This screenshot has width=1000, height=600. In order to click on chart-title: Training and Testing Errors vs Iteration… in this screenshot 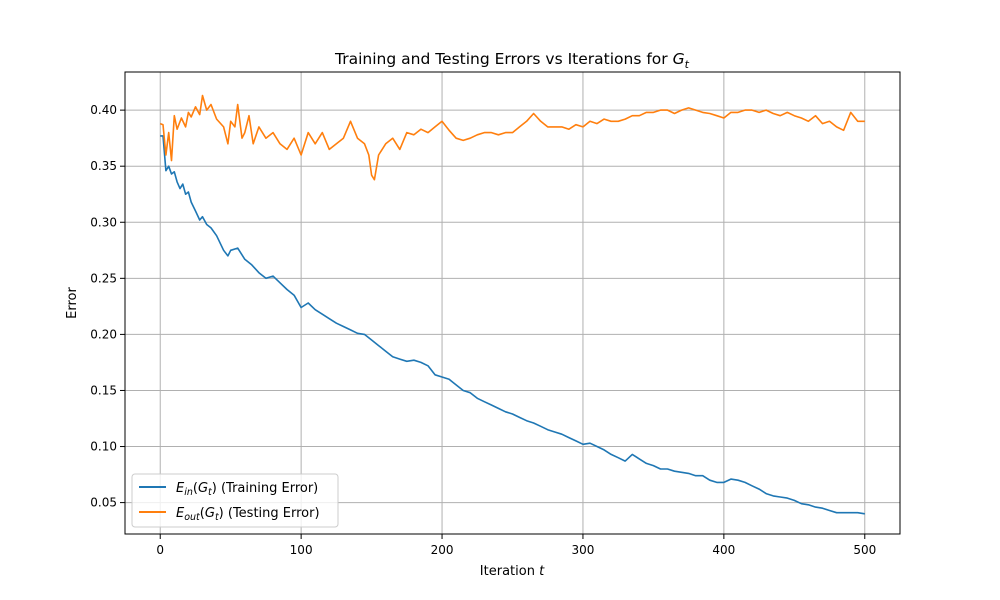, I will do `click(512, 60)`.